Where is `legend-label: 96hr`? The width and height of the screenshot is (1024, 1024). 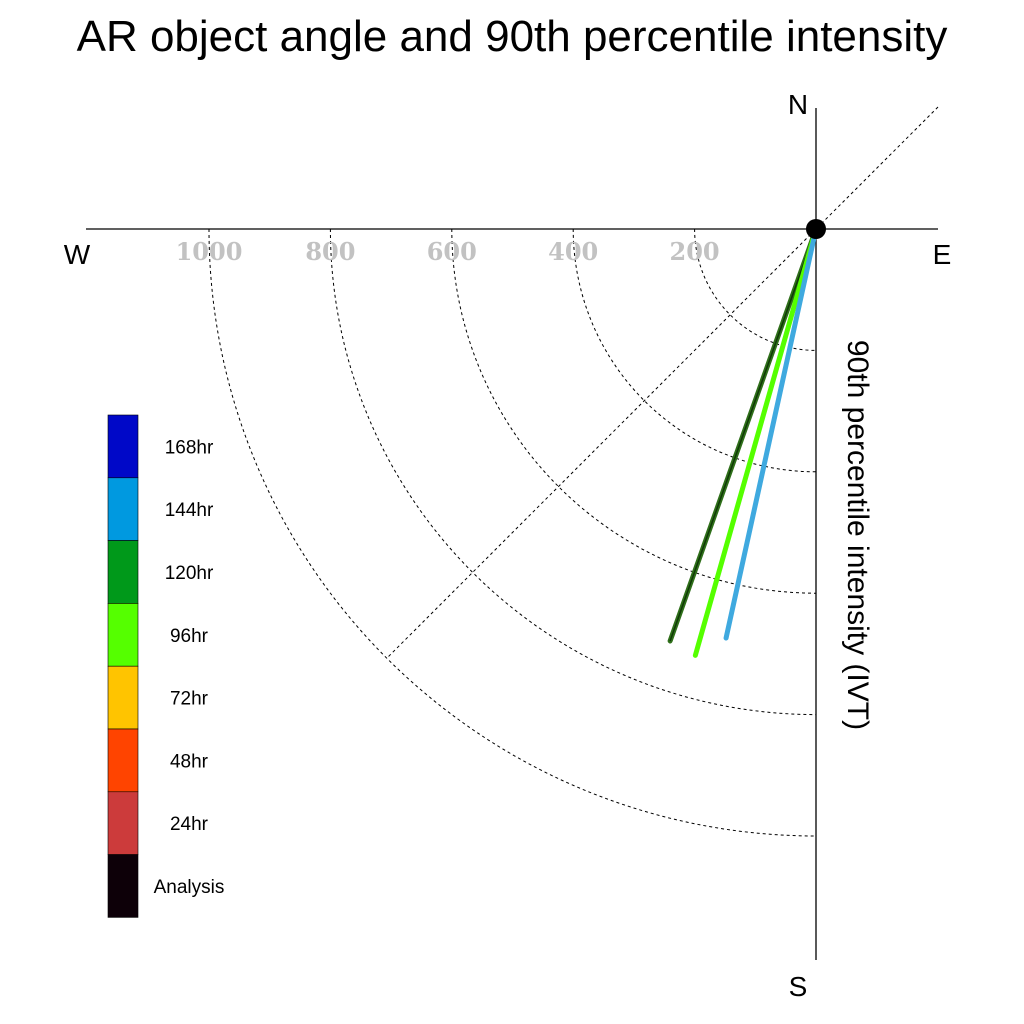 legend-label: 96hr is located at coordinates (189, 636).